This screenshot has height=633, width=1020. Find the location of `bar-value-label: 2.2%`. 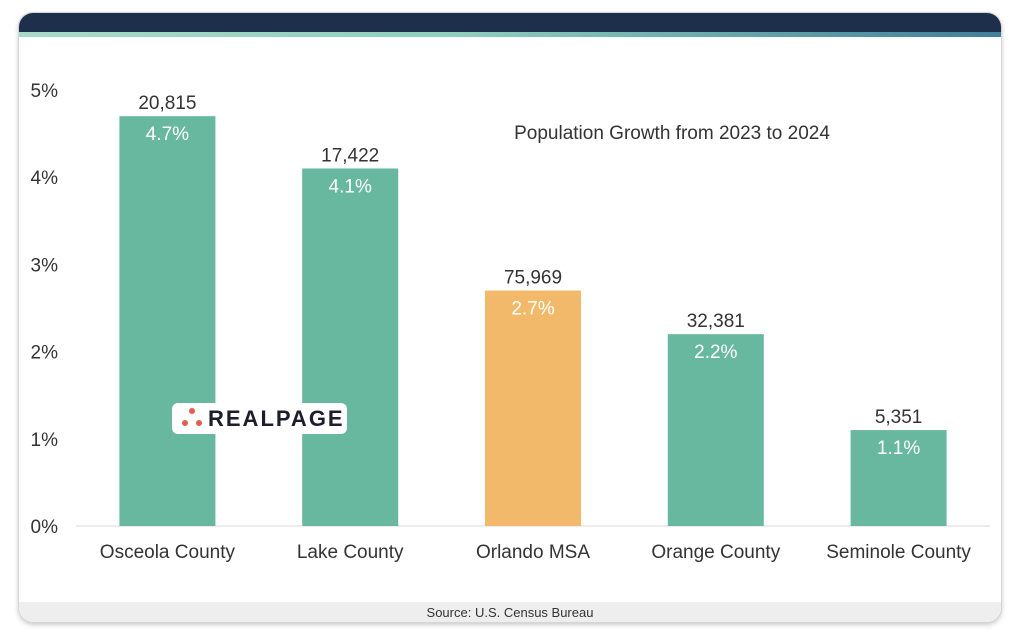

bar-value-label: 2.2% is located at coordinates (715, 352).